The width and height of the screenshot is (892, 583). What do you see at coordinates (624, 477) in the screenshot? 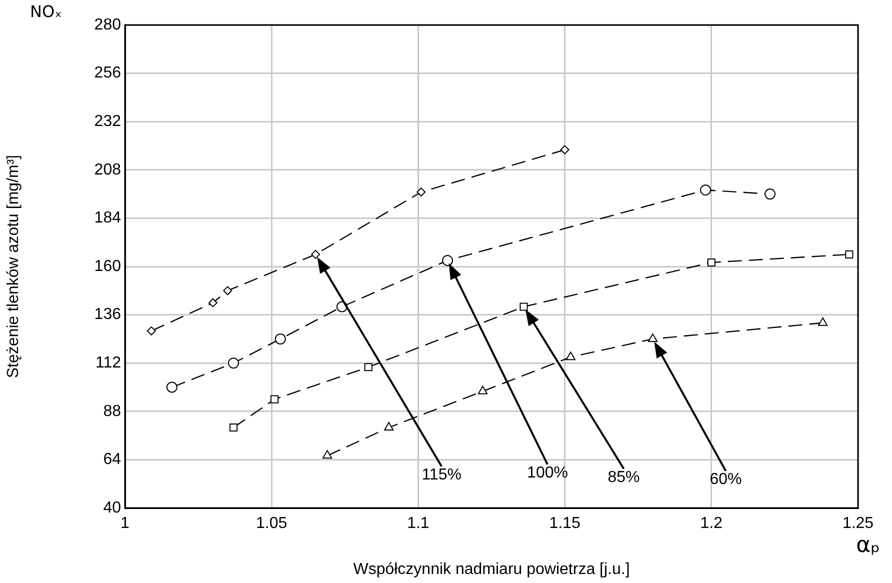
I see `annotation: 85%` at bounding box center [624, 477].